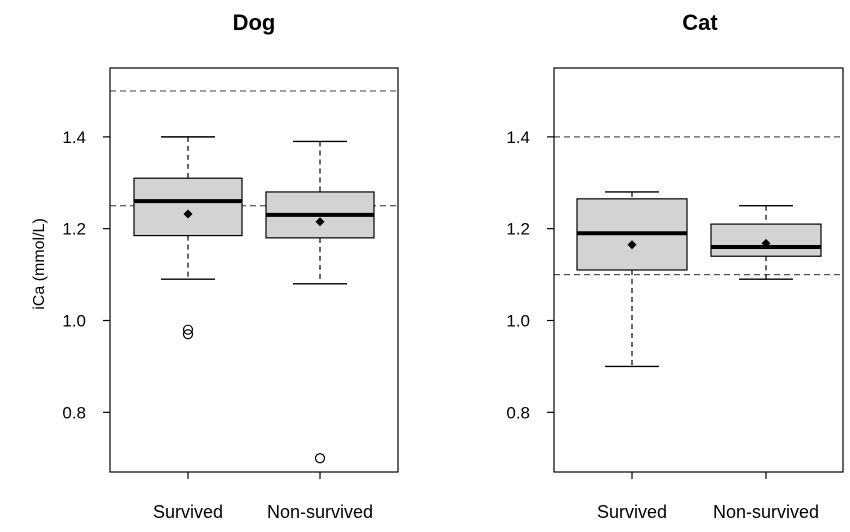 The width and height of the screenshot is (850, 532). I want to click on y-axis-label: iCa (mmol/L), so click(39, 264).